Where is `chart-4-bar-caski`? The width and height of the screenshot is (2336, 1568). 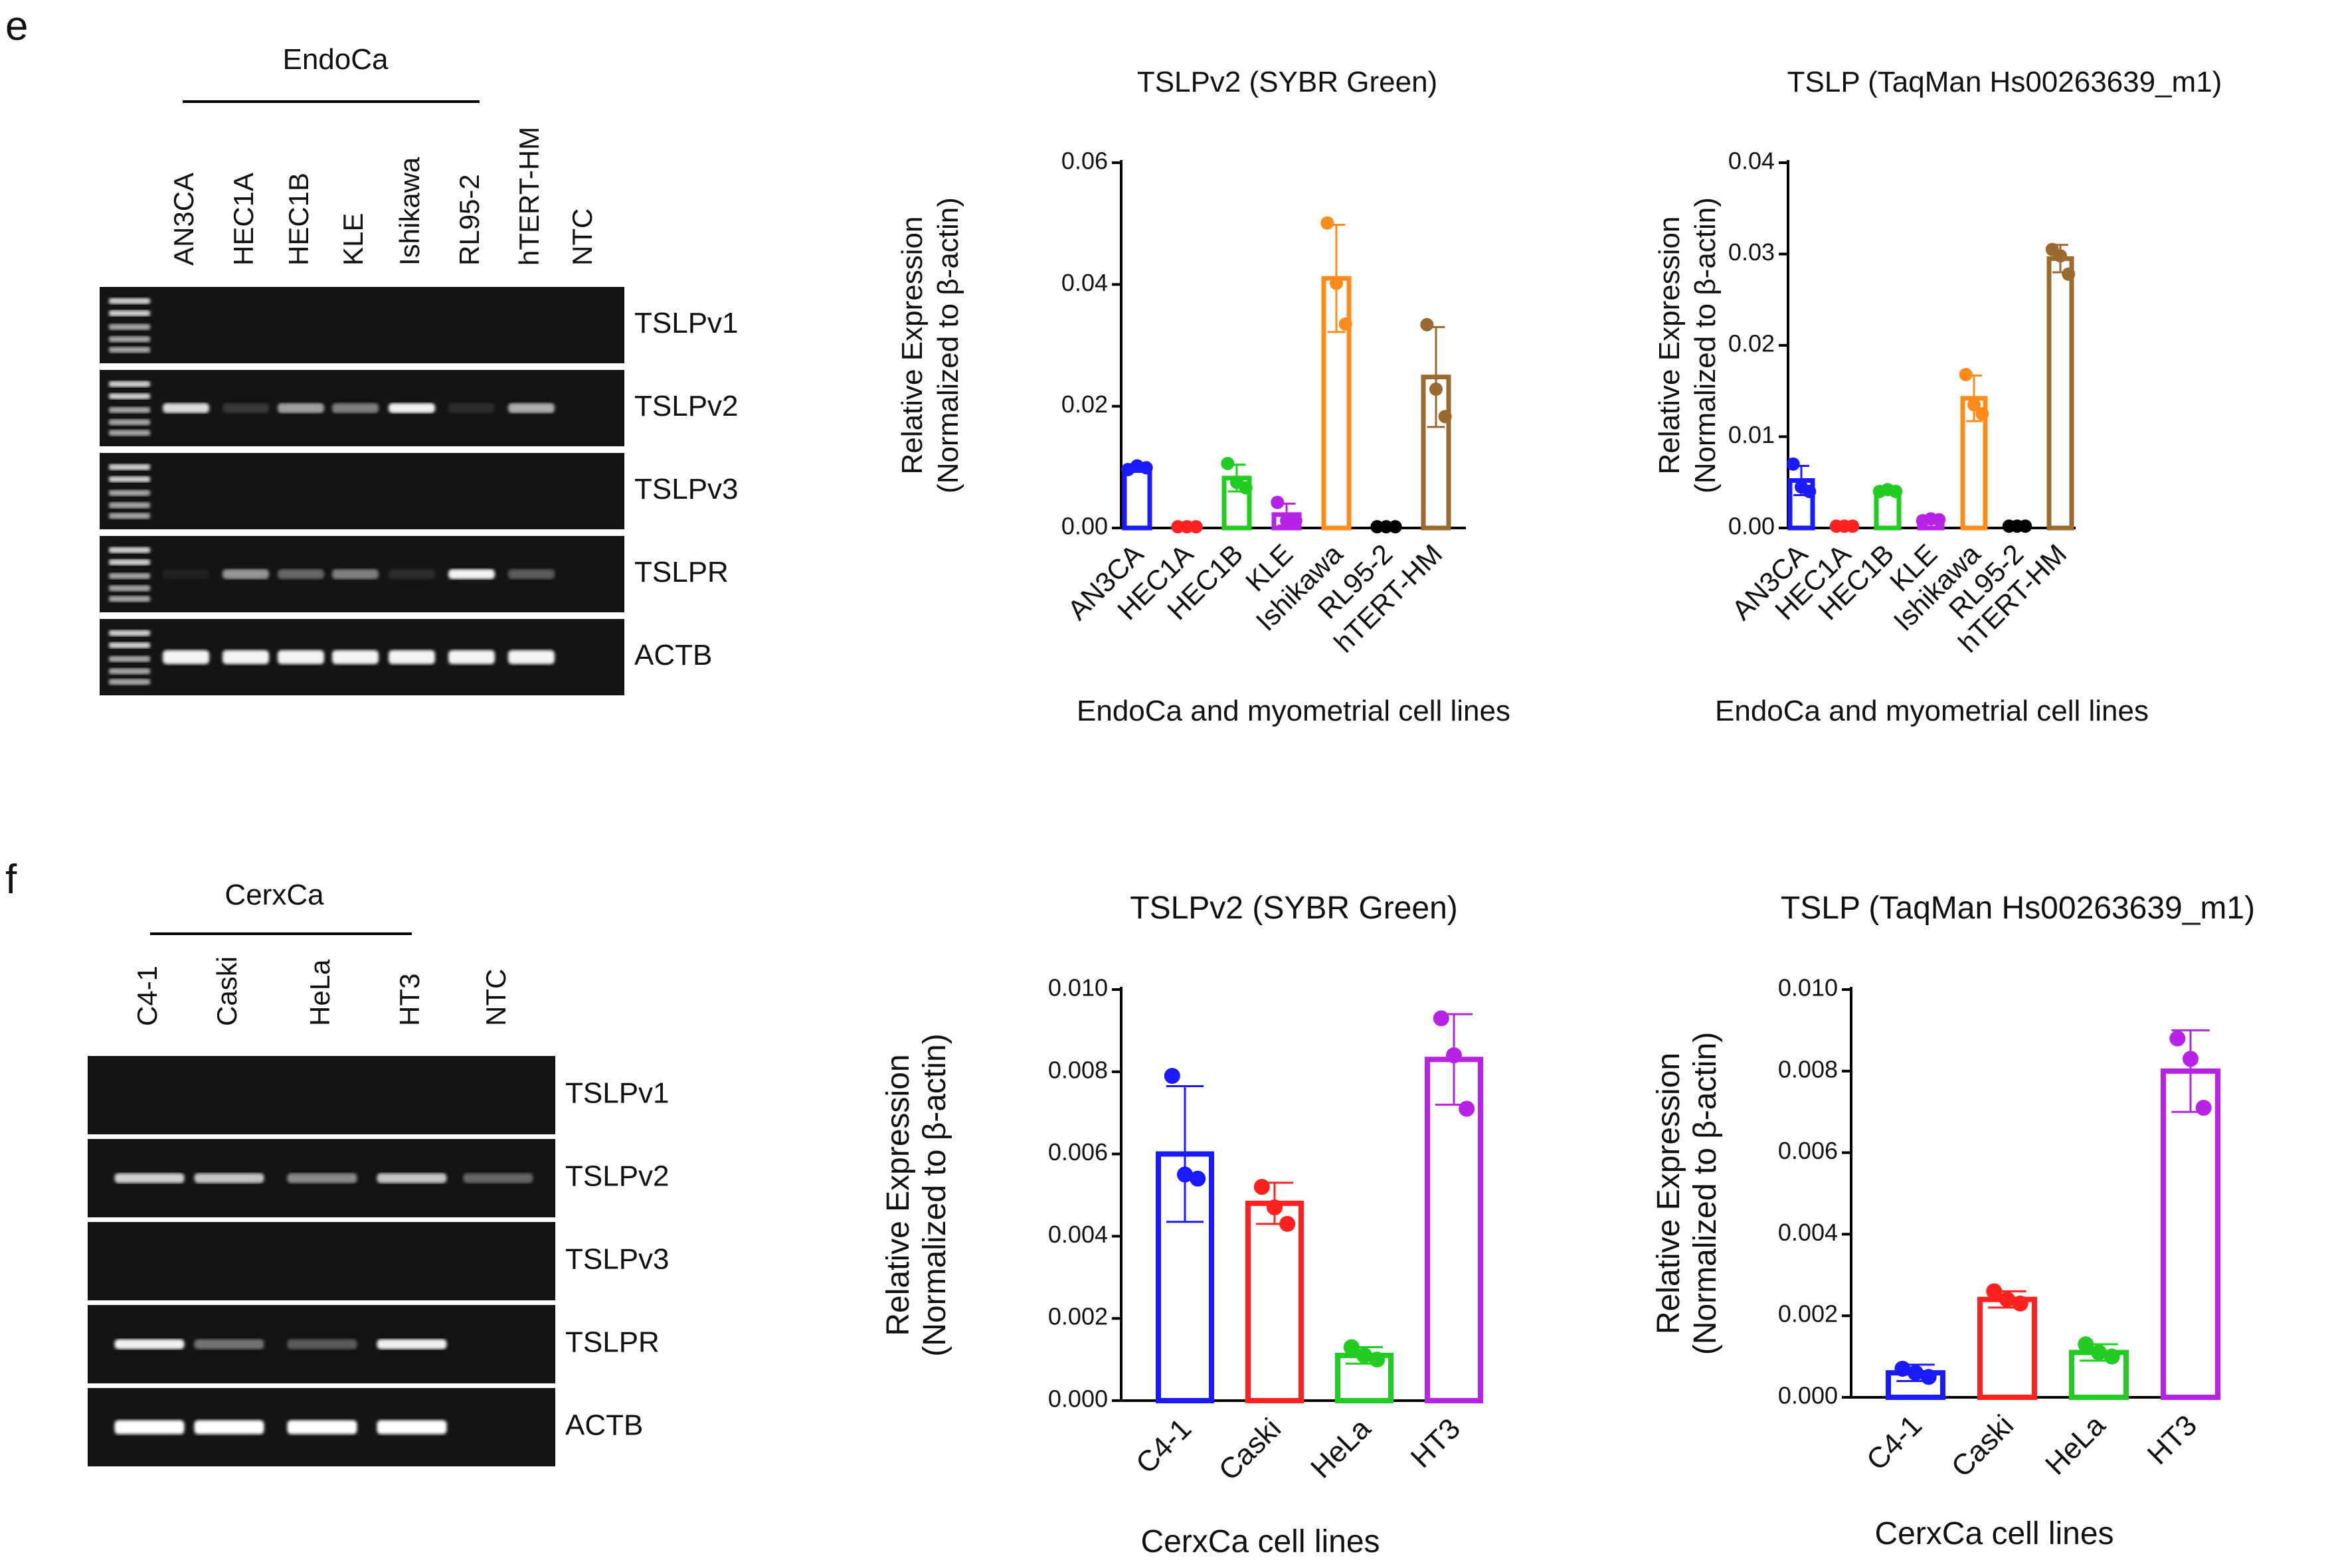
chart-4-bar-caski is located at coordinates (2007, 1348).